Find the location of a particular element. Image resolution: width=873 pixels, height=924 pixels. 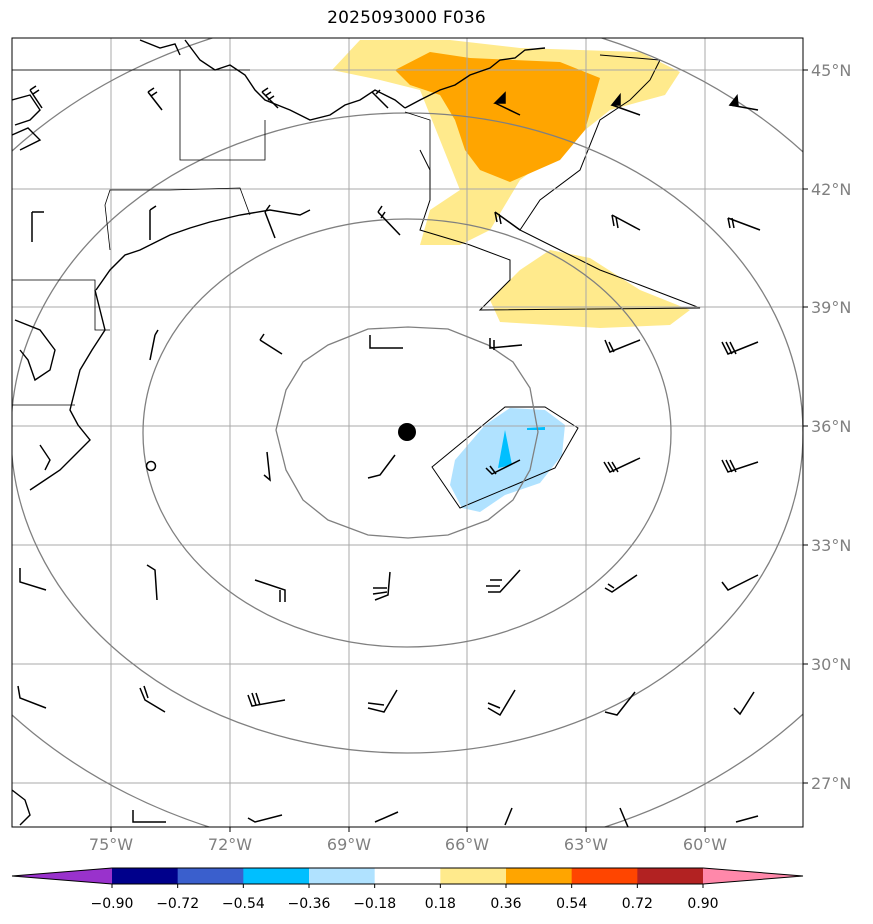

colorbar-extend-max is located at coordinates (753, 876).